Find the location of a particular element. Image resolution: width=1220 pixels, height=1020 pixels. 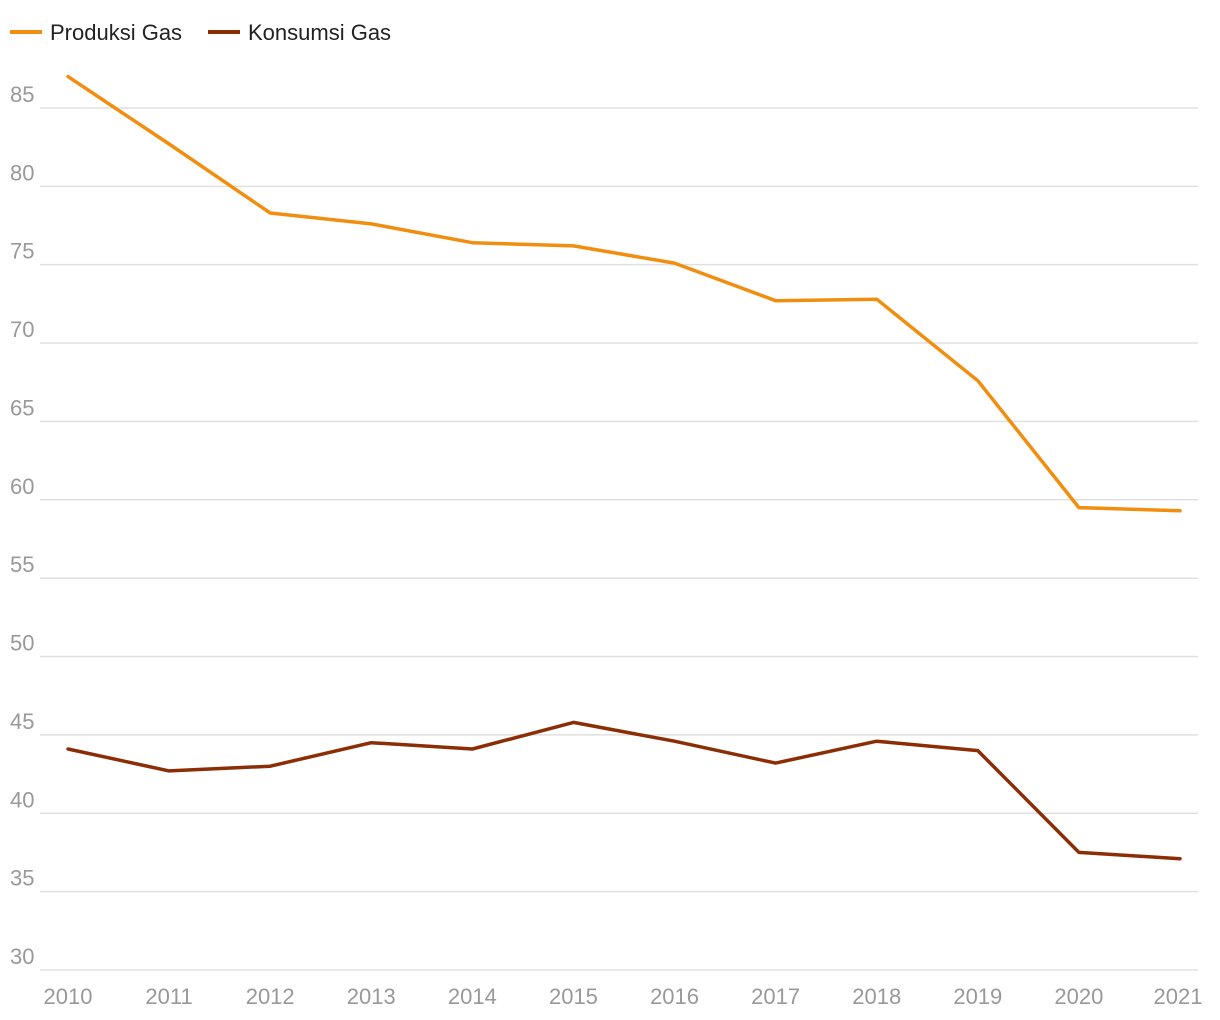

x-tick-label-2017: 2017 is located at coordinates (775, 996).